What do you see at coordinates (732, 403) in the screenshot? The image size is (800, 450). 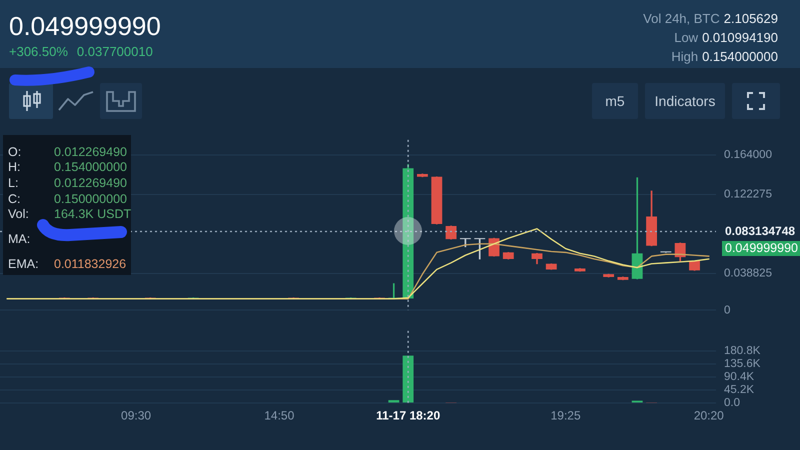 I see `y-tick-label: 0.0` at bounding box center [732, 403].